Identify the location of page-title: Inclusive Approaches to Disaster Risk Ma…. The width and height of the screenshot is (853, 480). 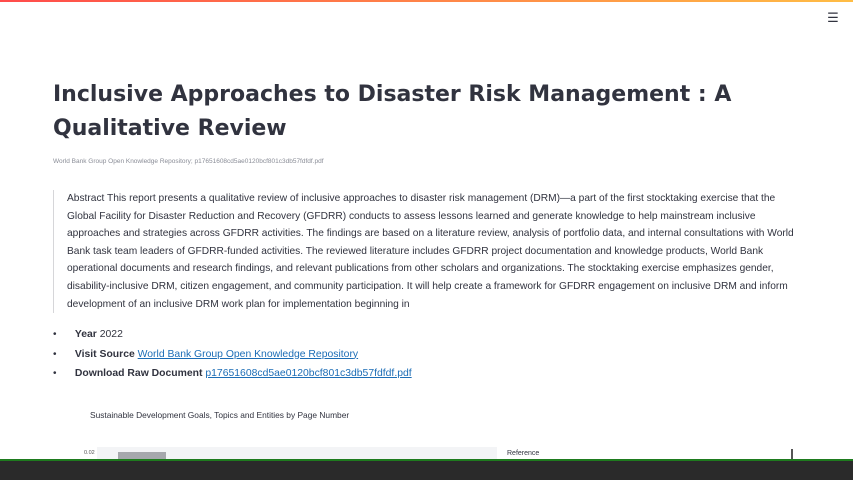
(392, 111).